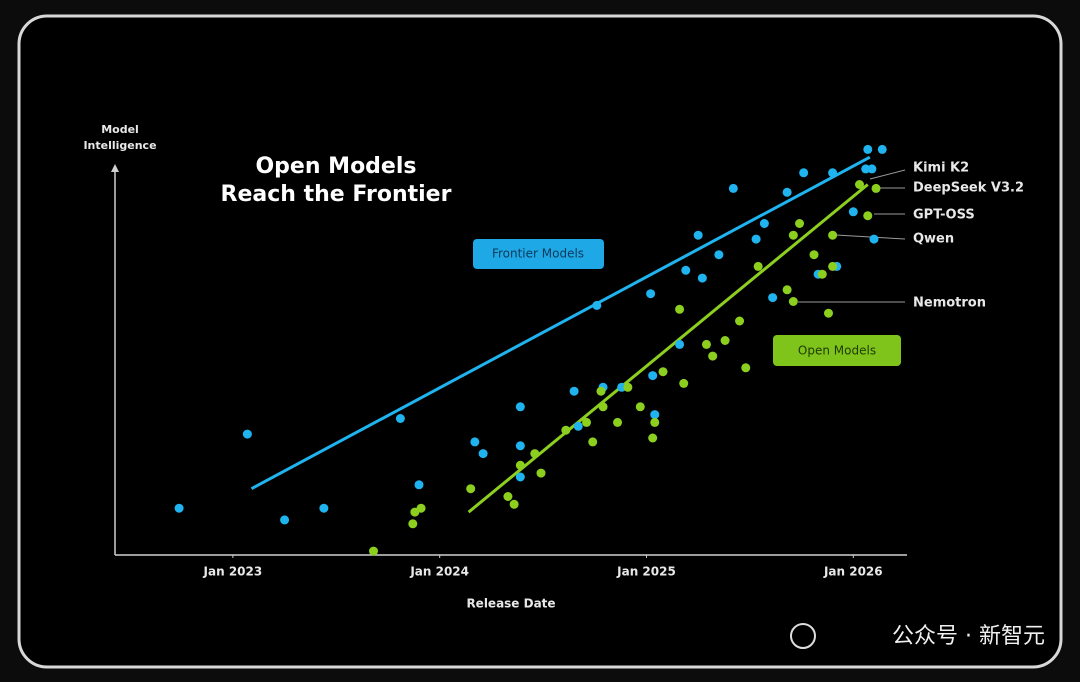  Describe the element at coordinates (510, 604) in the screenshot. I see `x-axis-label: Release Date` at that location.